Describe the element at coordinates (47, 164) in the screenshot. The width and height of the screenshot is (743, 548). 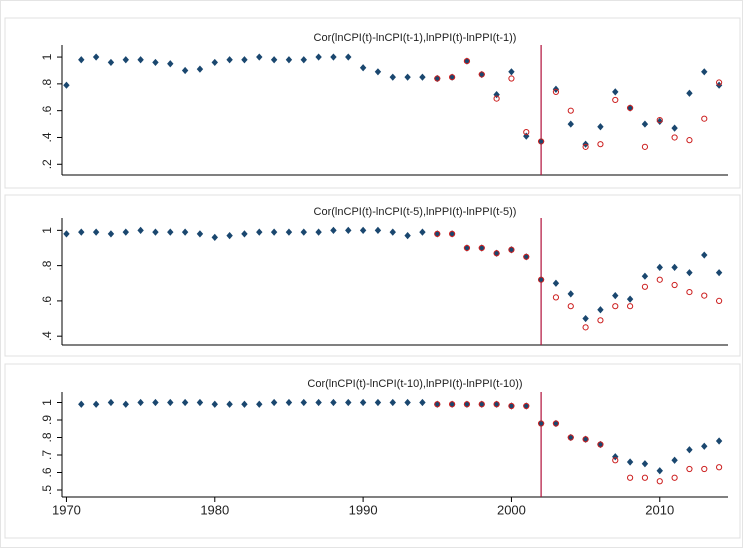
I see `y-tick-label: .2` at that location.